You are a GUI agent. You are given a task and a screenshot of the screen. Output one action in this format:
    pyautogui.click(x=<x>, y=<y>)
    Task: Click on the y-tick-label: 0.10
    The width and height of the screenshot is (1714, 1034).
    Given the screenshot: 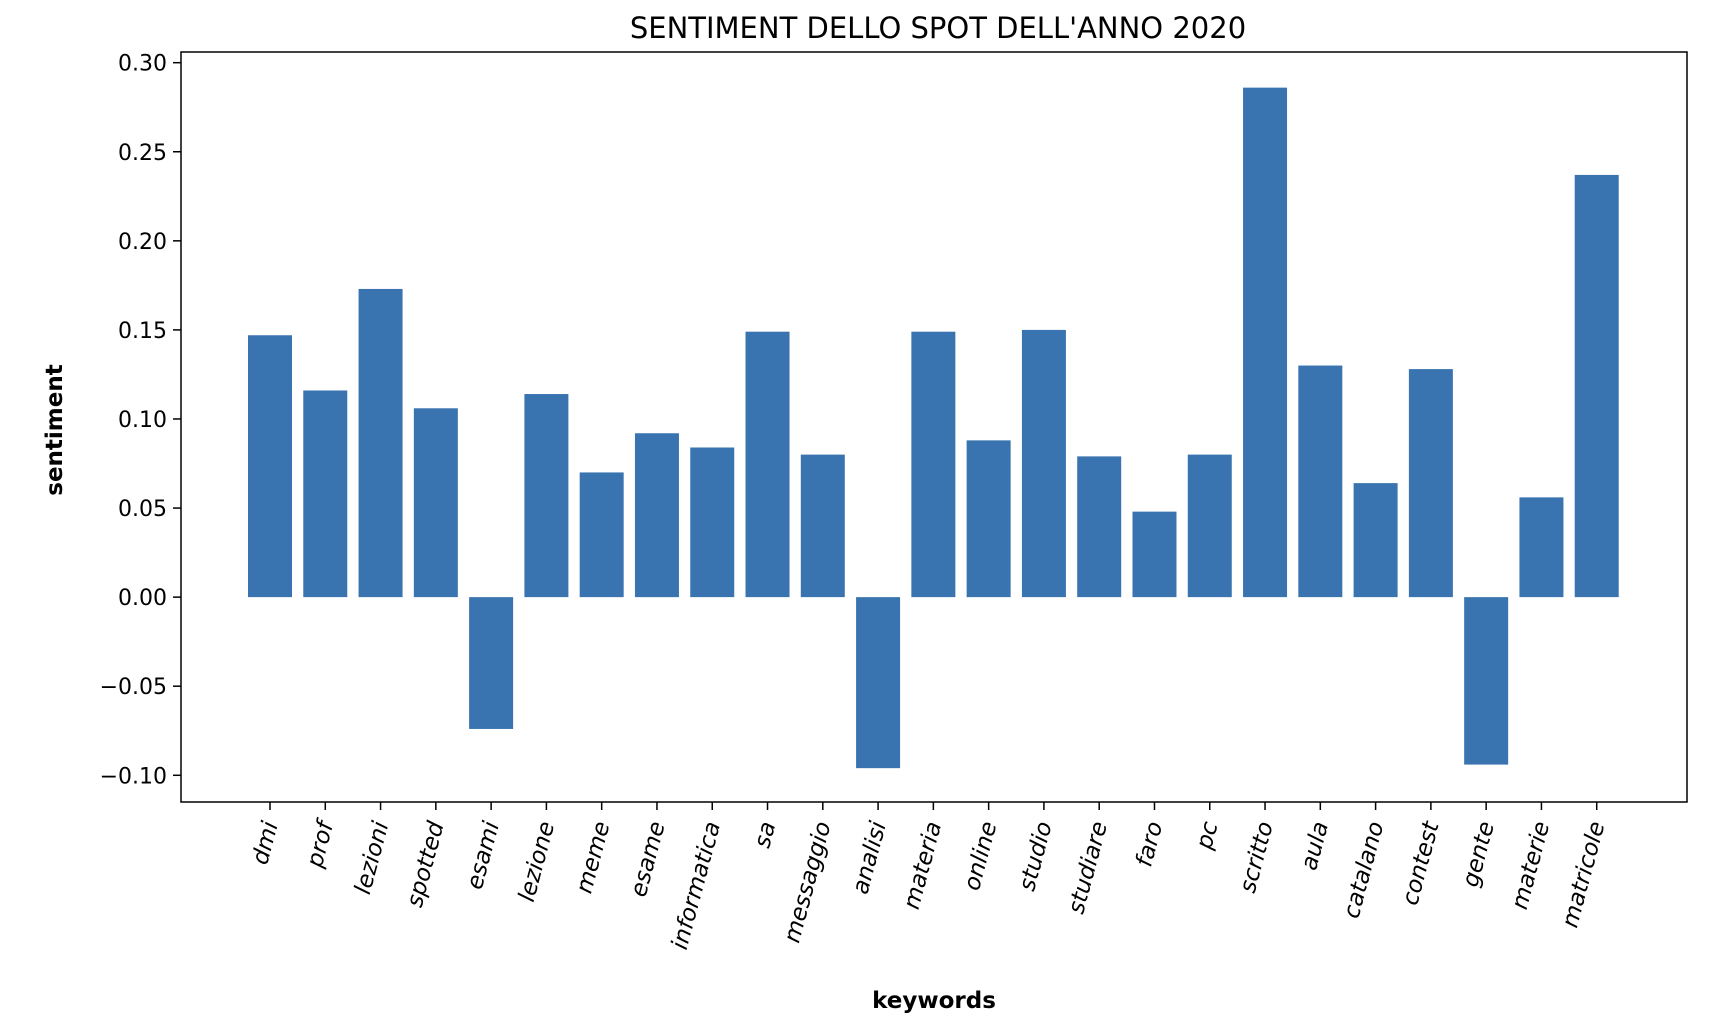 What is the action you would take?
    pyautogui.click(x=142, y=420)
    